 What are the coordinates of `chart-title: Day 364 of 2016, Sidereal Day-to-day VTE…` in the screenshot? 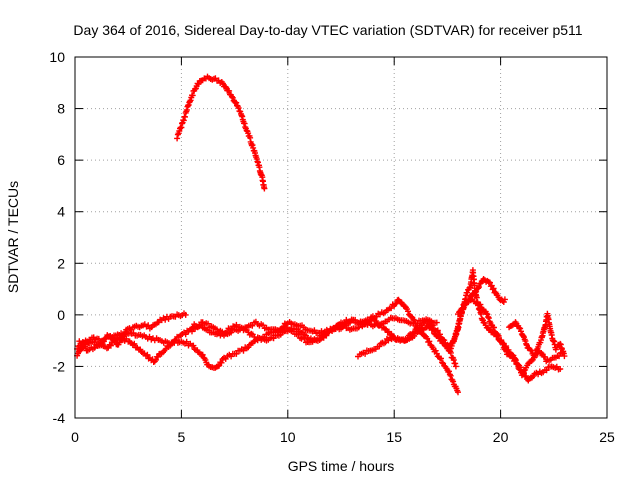 It's located at (327, 30).